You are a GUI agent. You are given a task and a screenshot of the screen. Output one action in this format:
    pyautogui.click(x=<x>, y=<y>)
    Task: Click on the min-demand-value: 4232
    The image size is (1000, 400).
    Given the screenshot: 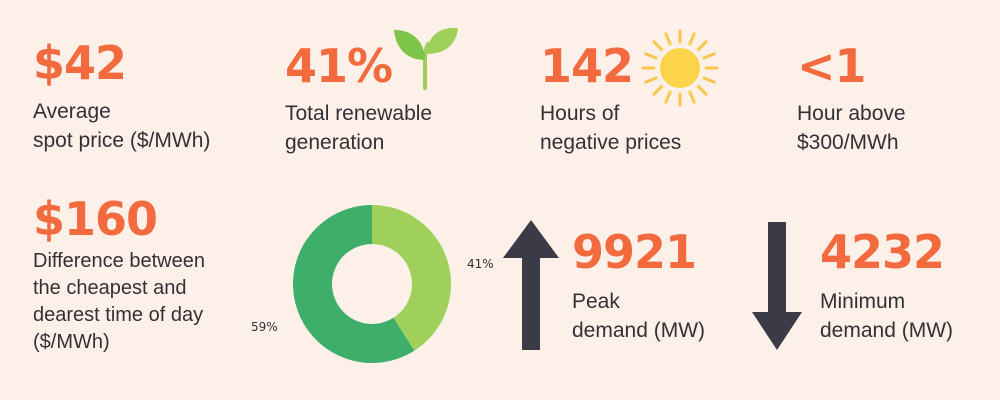 What is the action you would take?
    pyautogui.click(x=882, y=252)
    